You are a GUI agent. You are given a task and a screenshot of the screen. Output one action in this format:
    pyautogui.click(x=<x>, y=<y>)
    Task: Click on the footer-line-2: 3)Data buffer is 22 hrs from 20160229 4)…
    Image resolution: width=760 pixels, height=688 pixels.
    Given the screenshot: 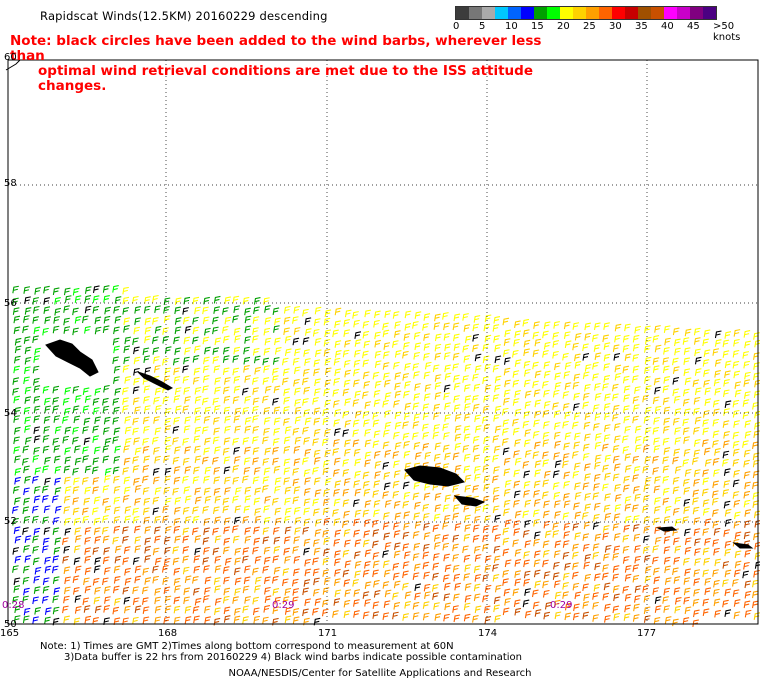 What is the action you would take?
    pyautogui.click(x=293, y=657)
    